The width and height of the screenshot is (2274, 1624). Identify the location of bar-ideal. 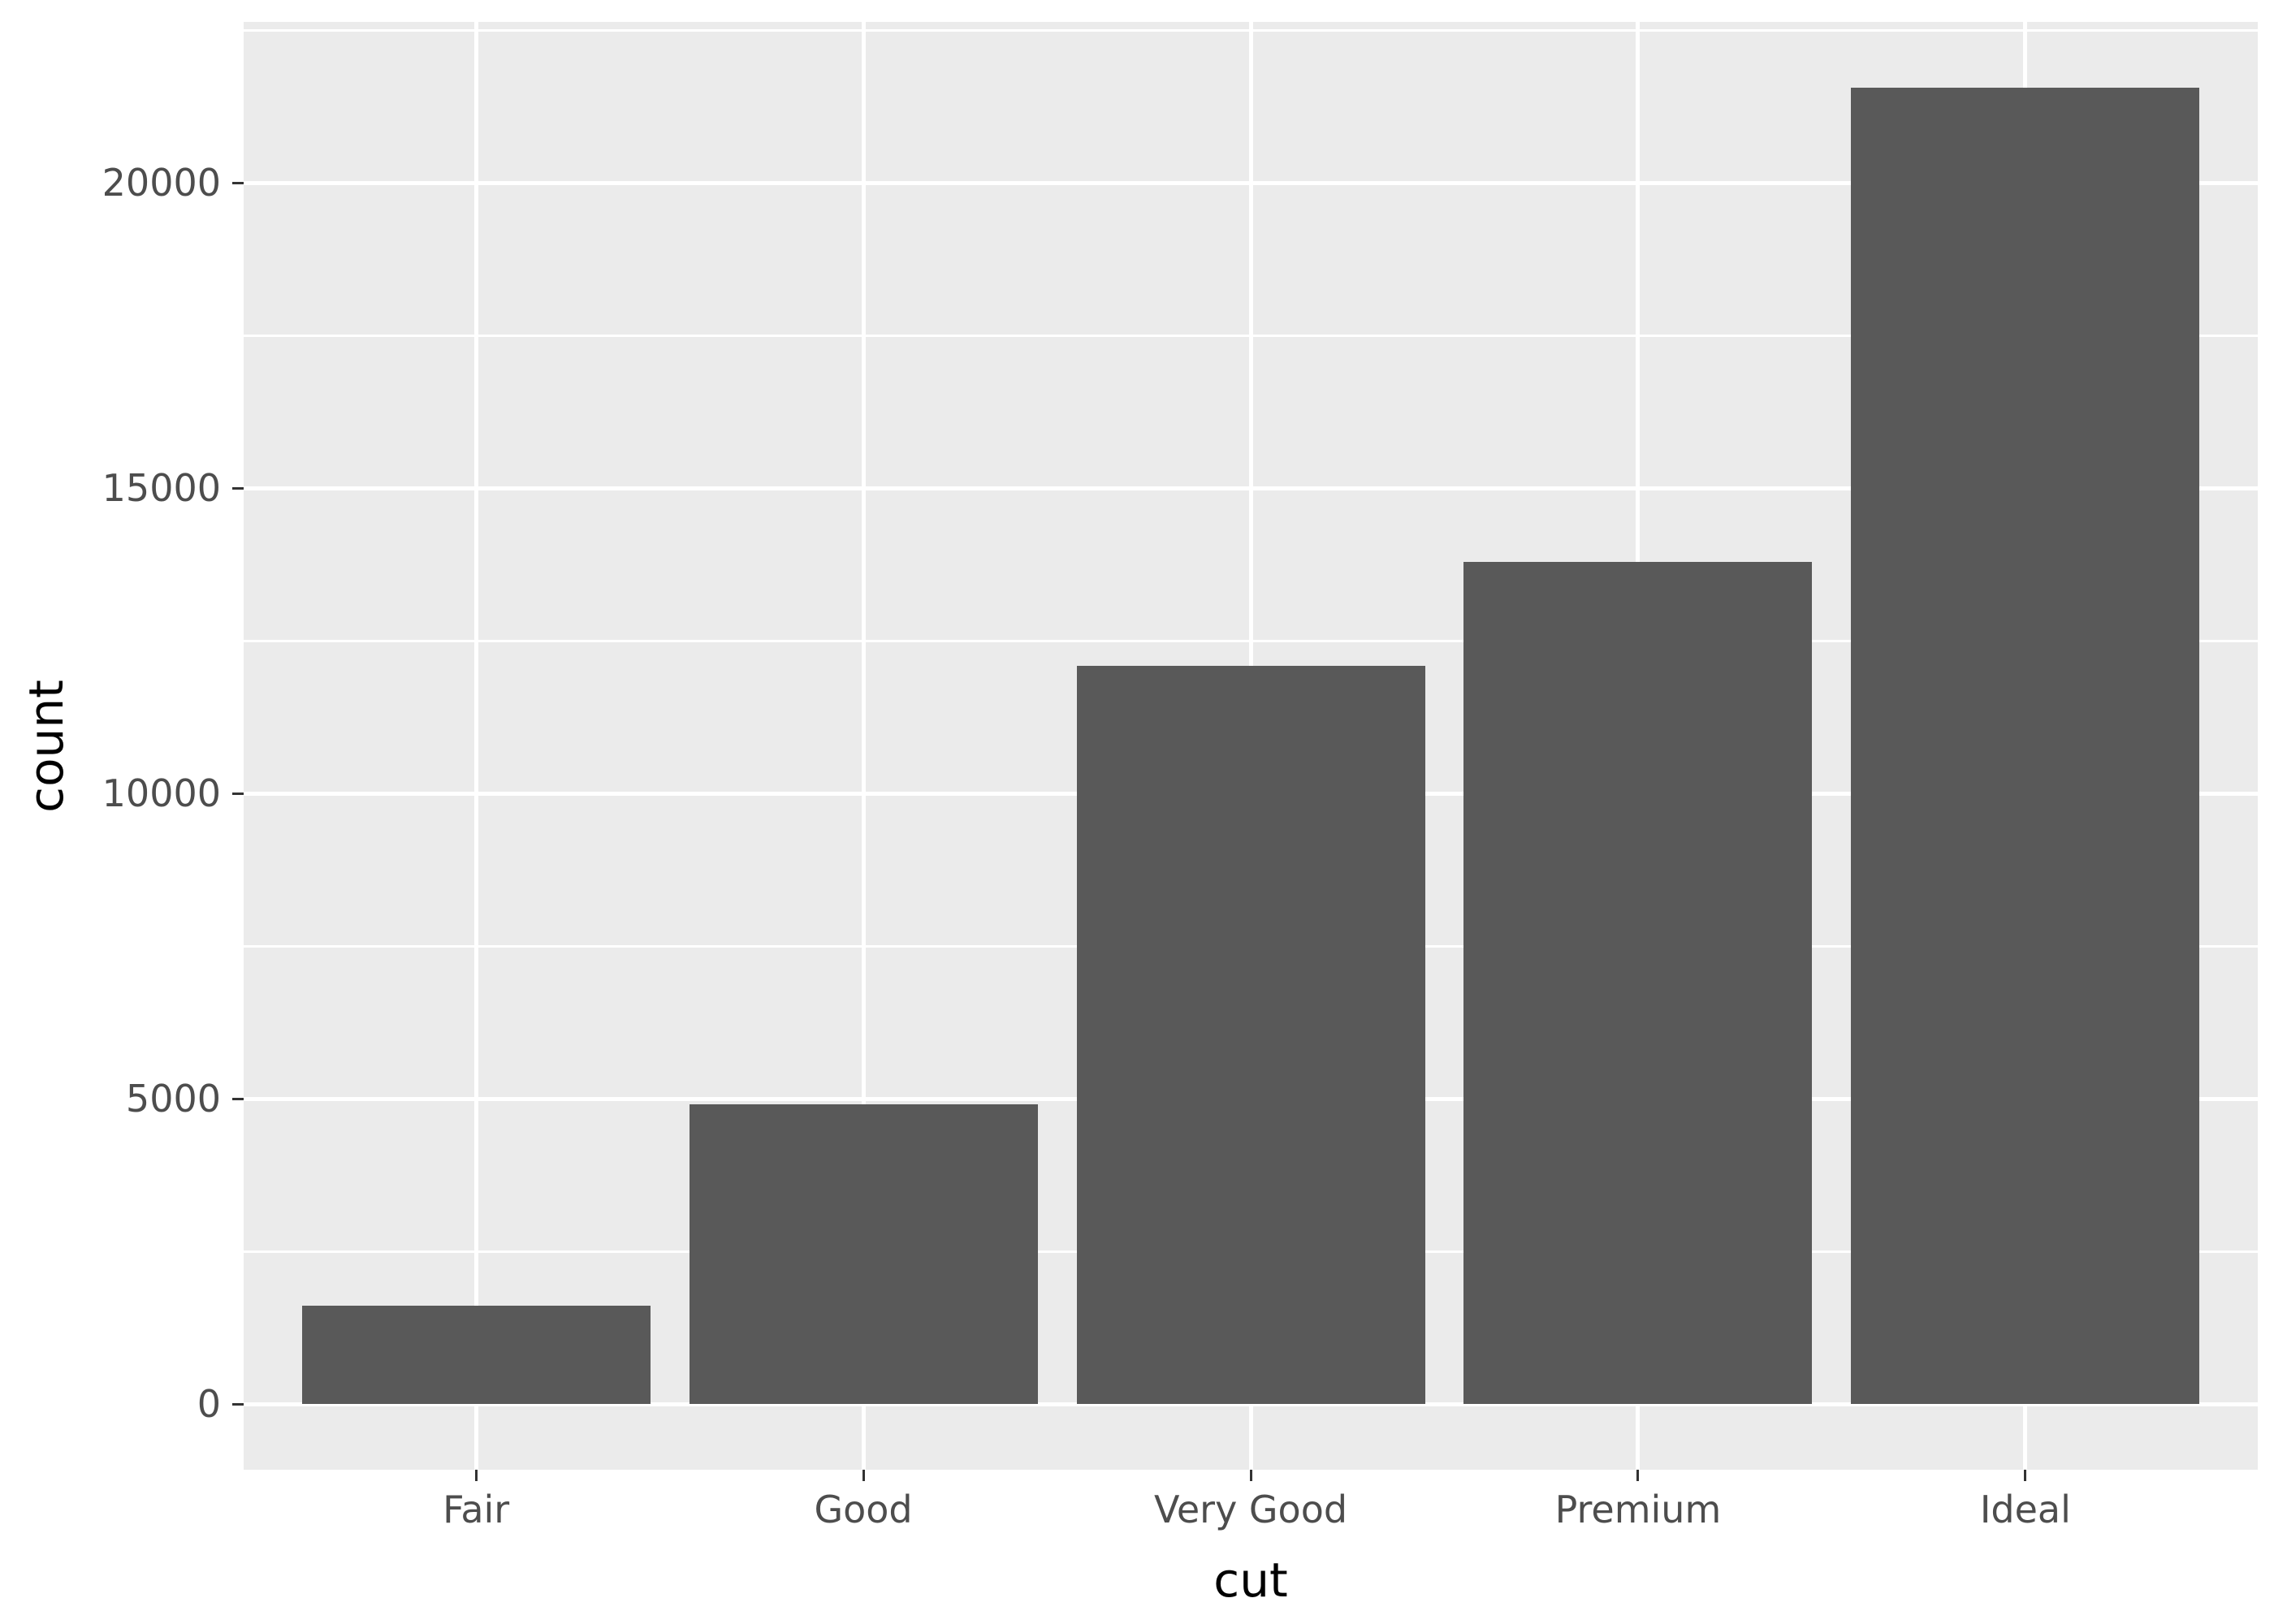
(2026, 746).